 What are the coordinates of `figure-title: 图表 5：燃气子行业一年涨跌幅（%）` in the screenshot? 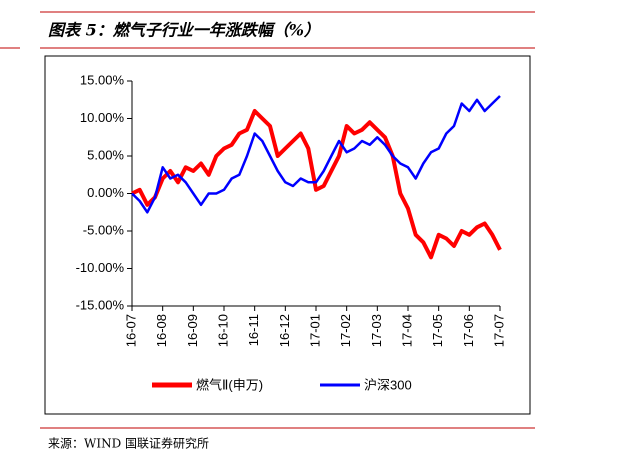 It's located at (184, 30).